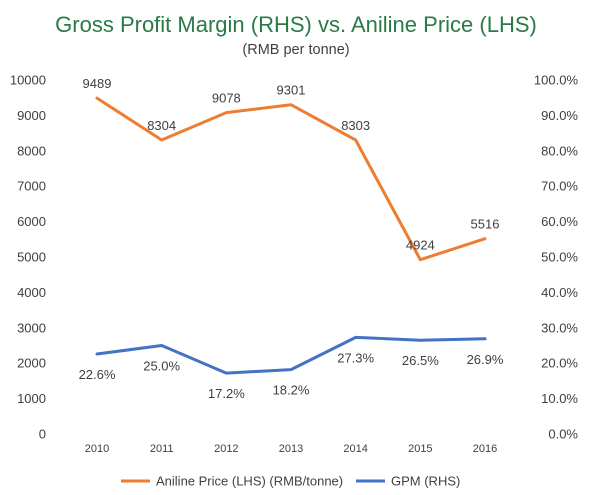 The height and width of the screenshot is (495, 593). What do you see at coordinates (485, 359) in the screenshot?
I see `data-label: 26.9%` at bounding box center [485, 359].